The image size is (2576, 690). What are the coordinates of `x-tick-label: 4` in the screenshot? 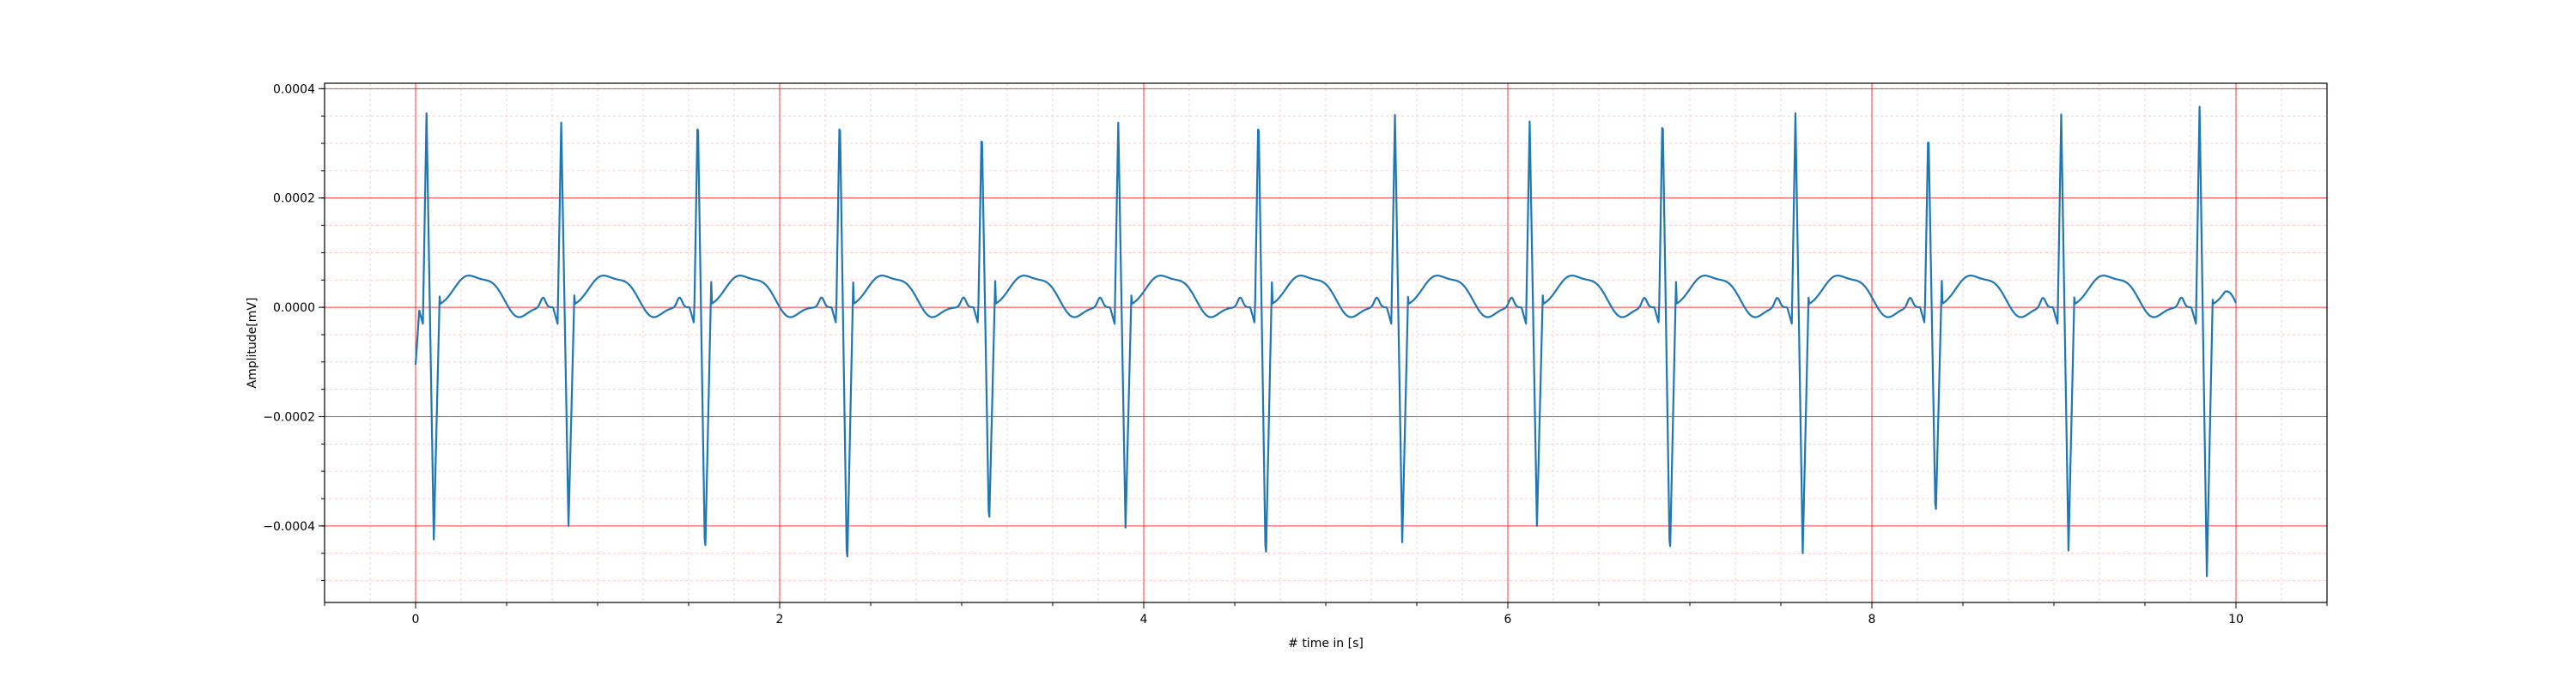 It's located at (1144, 619).